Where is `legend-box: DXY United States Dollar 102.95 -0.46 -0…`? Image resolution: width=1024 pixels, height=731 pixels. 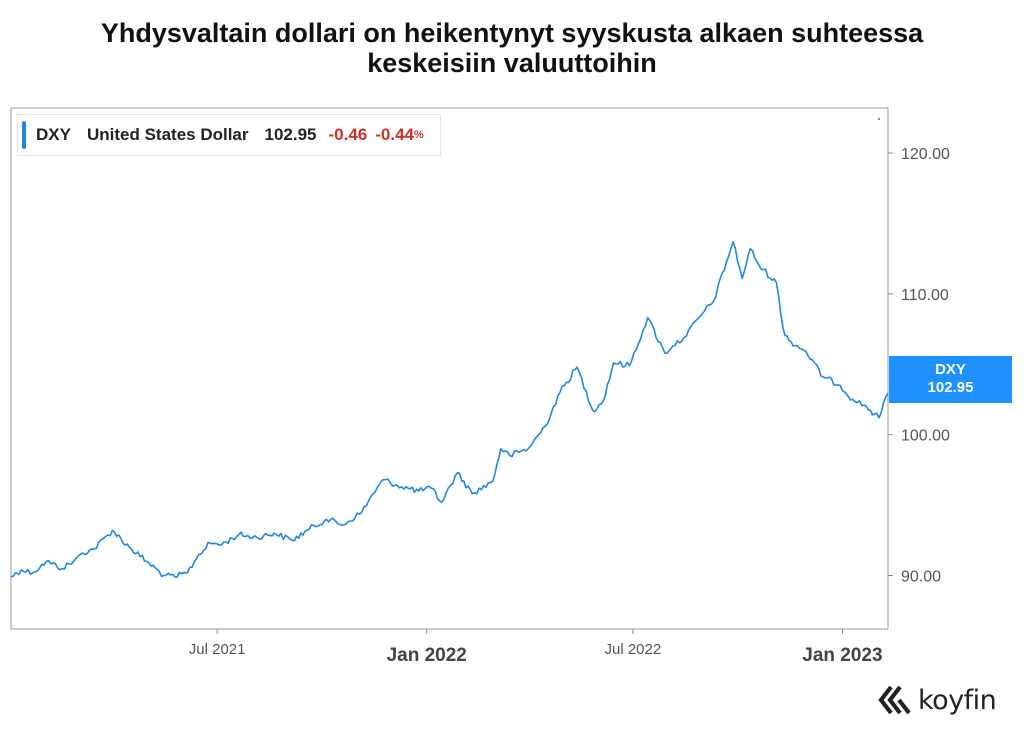
legend-box: DXY United States Dollar 102.95 -0.46 -0… is located at coordinates (229, 135).